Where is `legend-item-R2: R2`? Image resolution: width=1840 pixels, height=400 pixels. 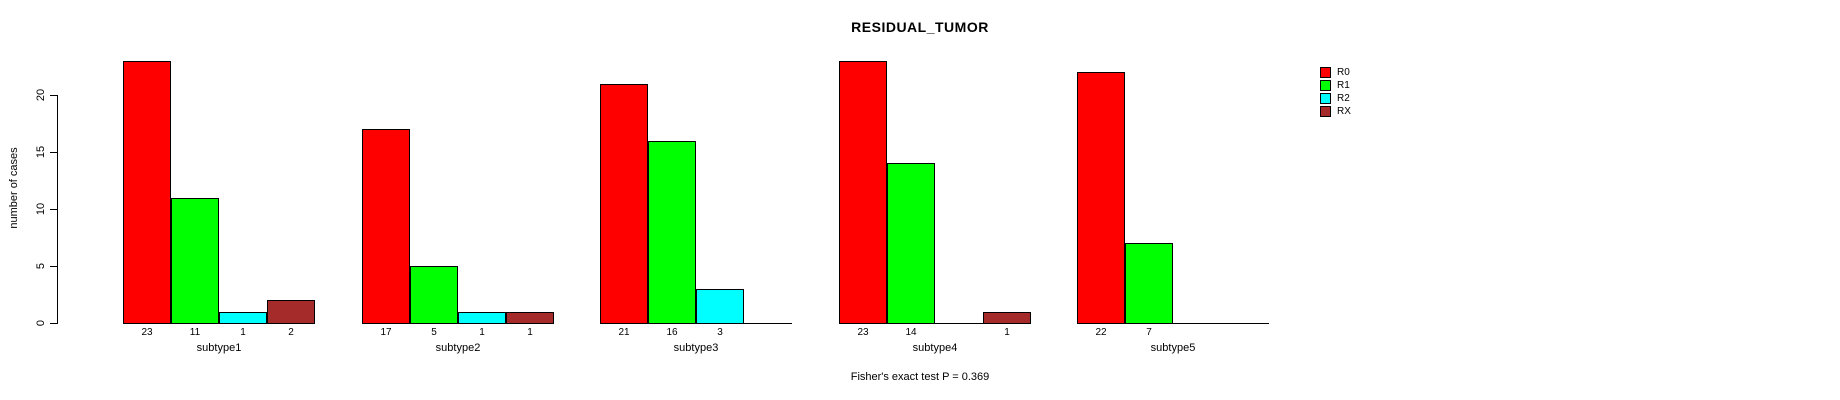 legend-item-R2: R2 is located at coordinates (1335, 98).